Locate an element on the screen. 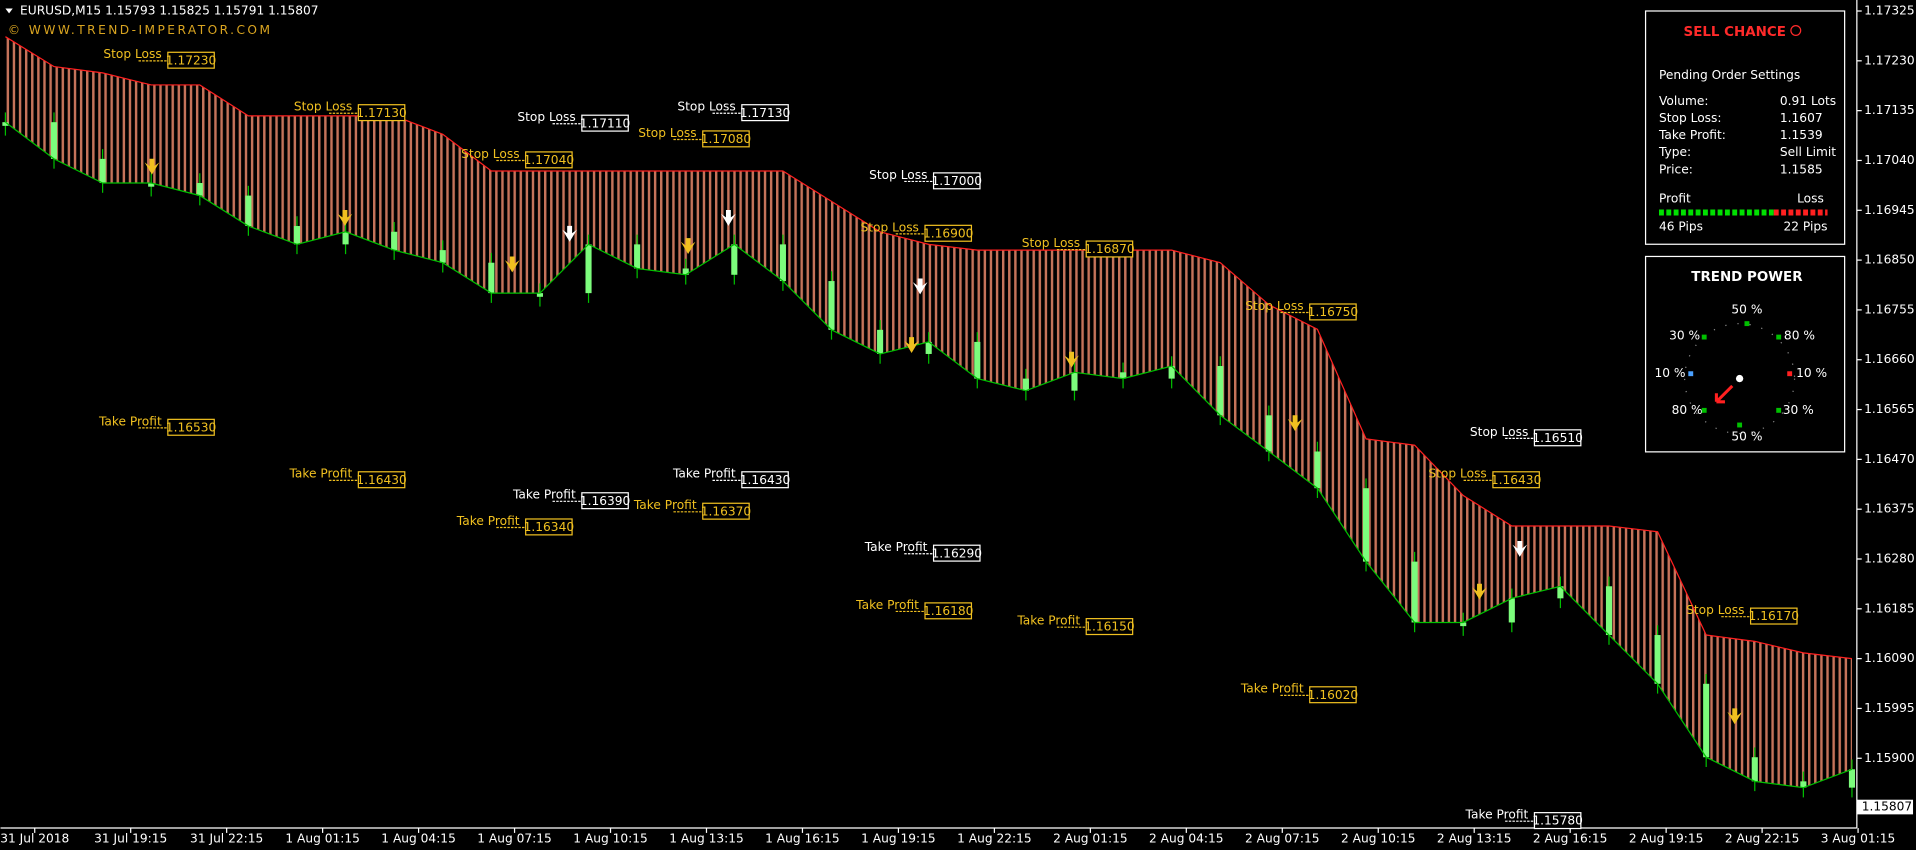 This screenshot has width=1916, height=850. marker-price: 1.16530 is located at coordinates (191, 427).